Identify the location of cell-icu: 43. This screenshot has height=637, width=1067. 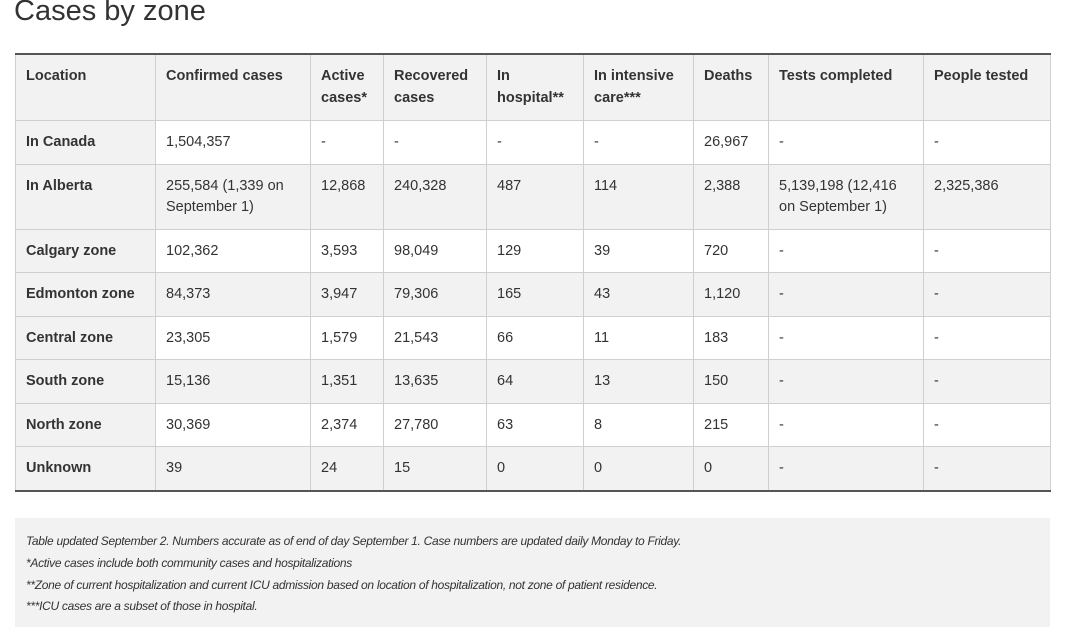
(638, 294).